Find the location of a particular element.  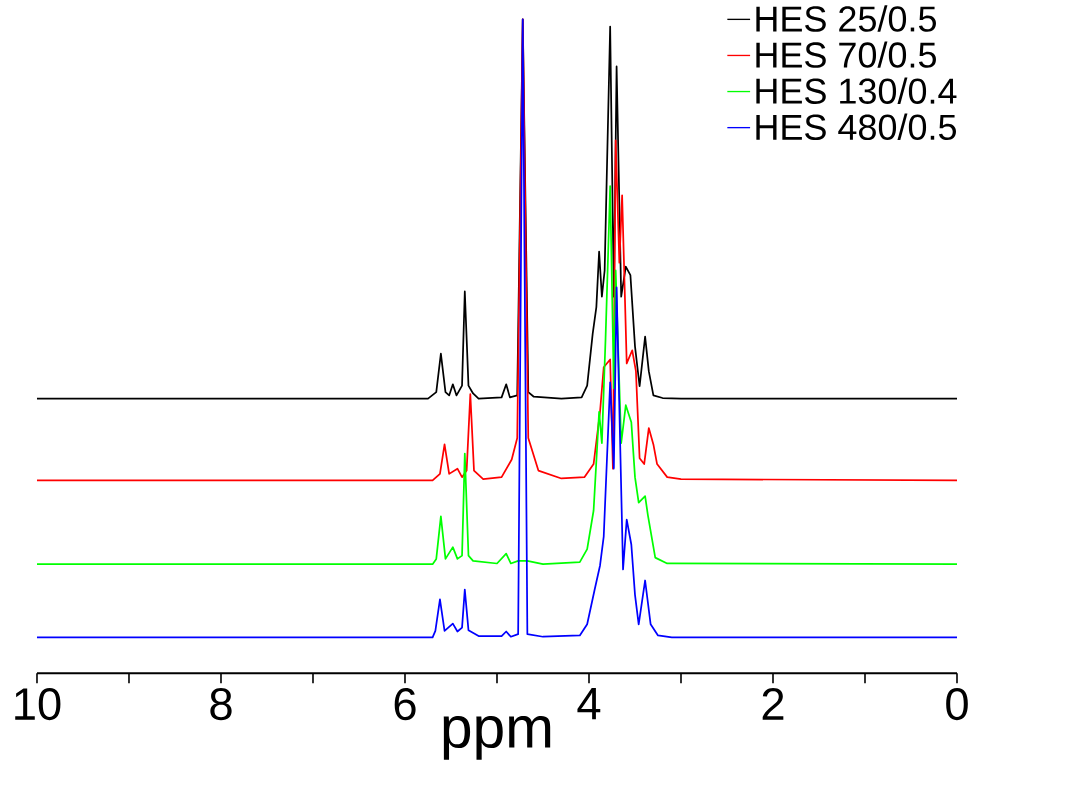

x-tick-label: 8 is located at coordinates (221, 703).